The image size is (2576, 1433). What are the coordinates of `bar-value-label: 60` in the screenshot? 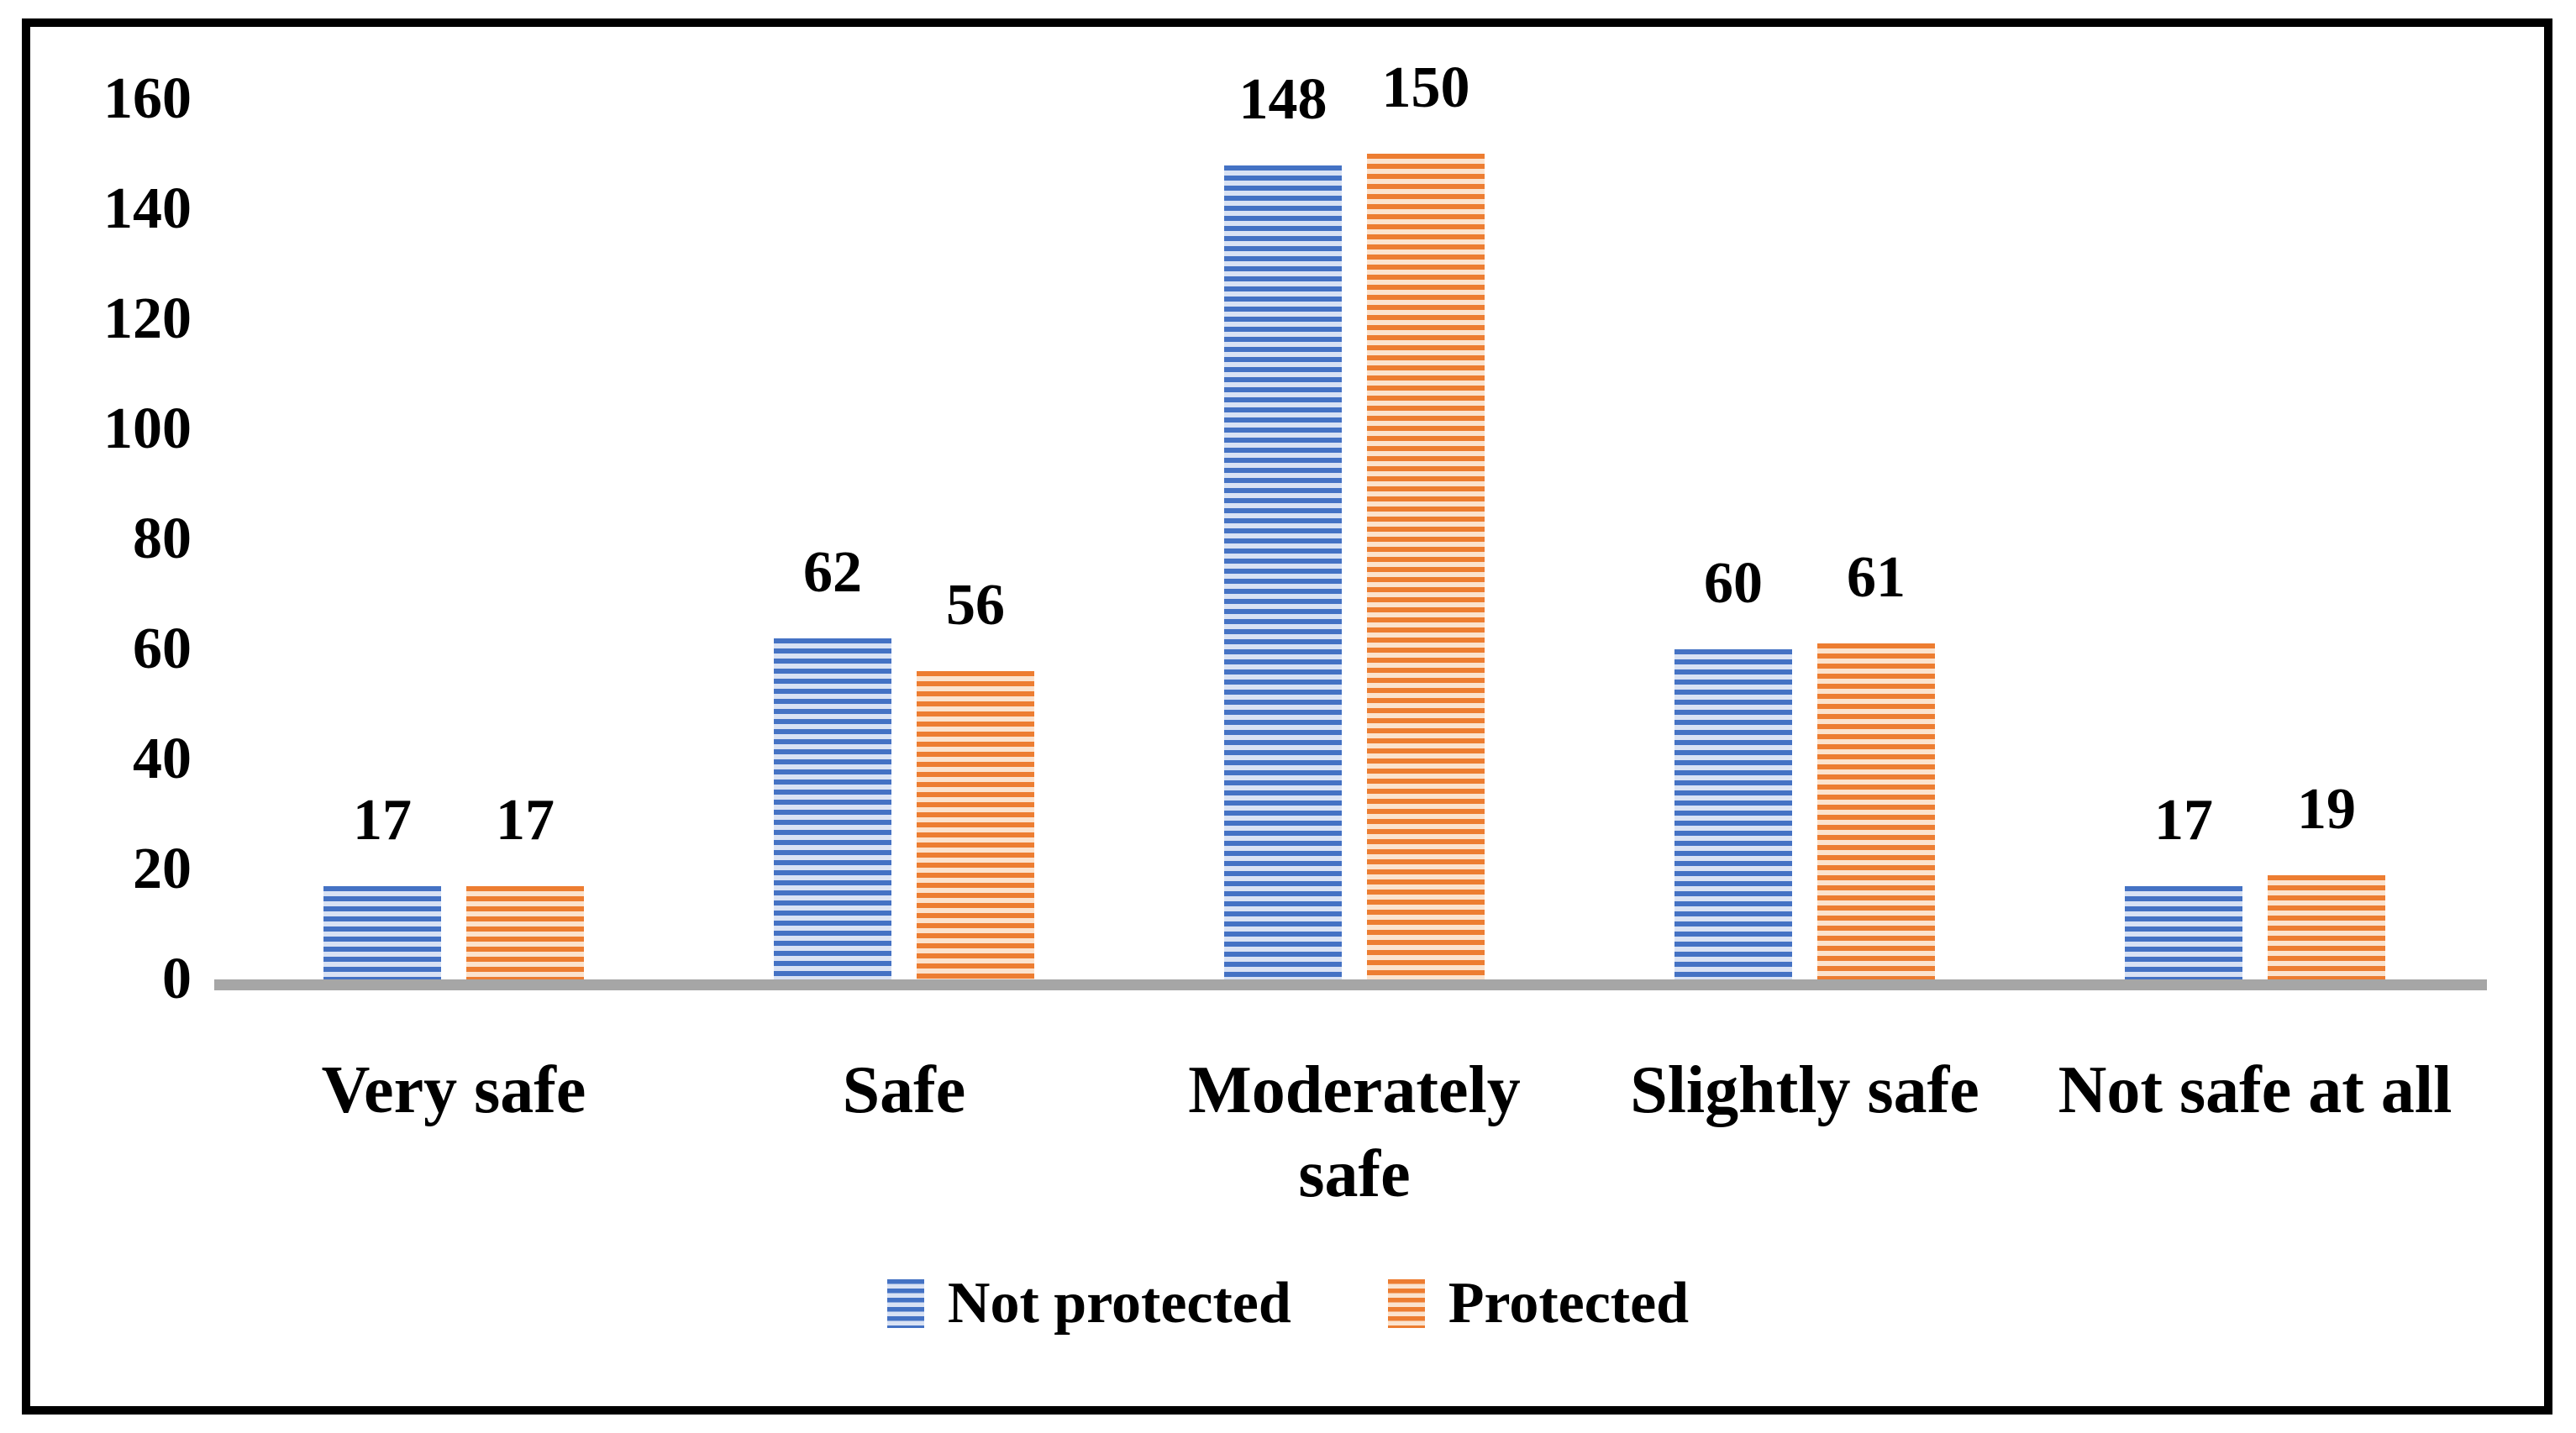 It's located at (1733, 583).